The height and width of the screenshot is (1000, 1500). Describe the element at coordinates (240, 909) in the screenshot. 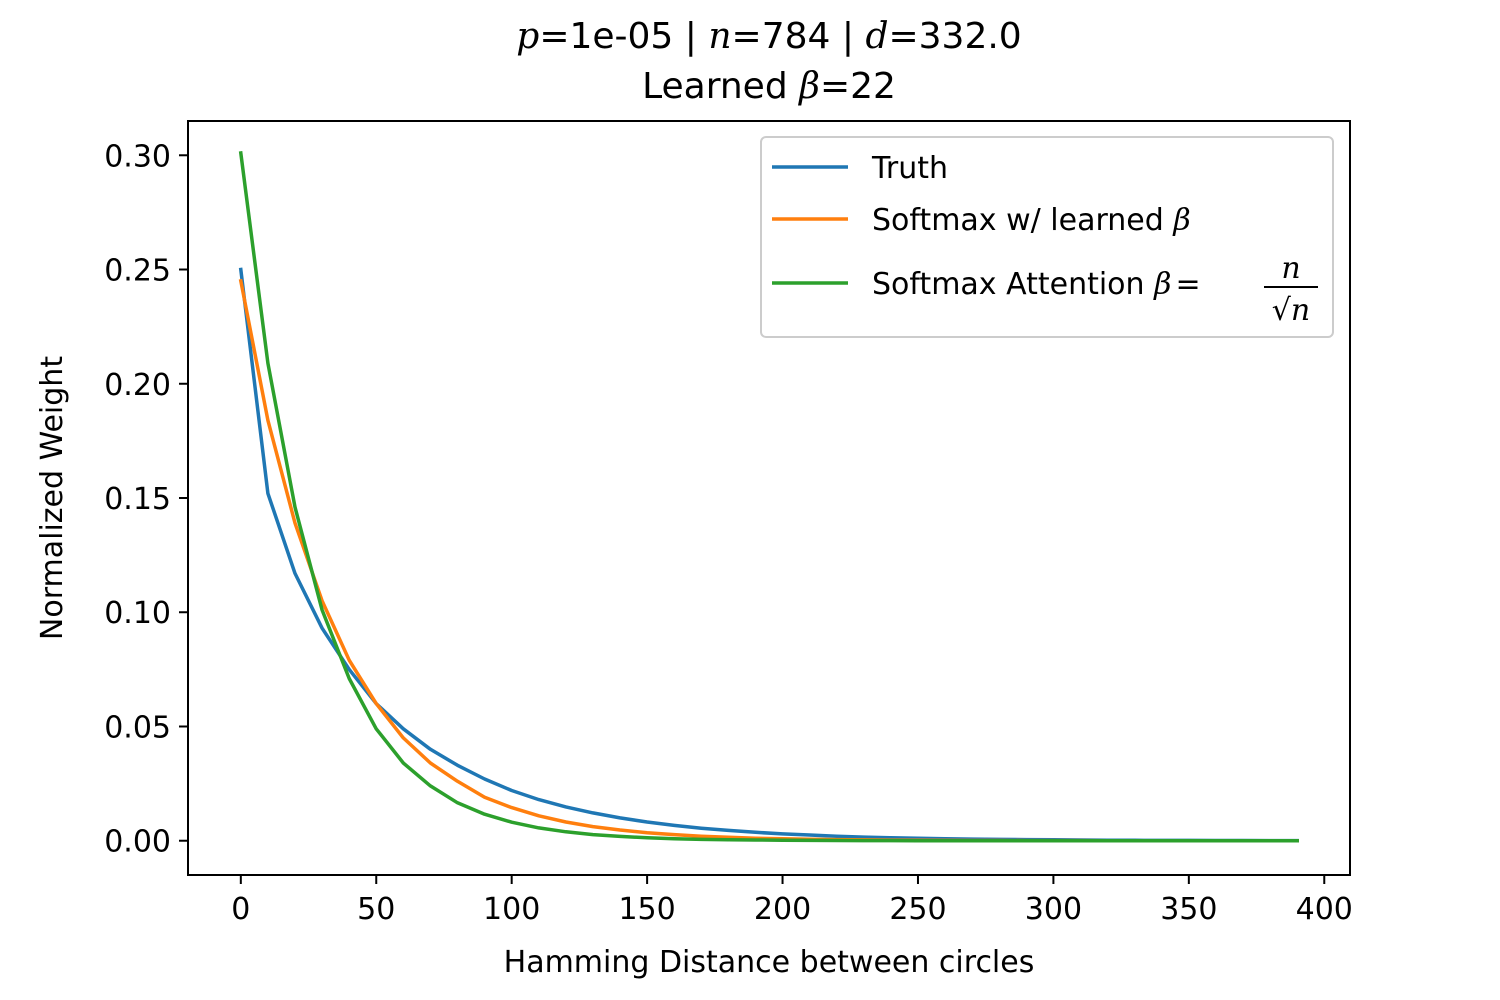

I see `x-tick-label: 0` at that location.